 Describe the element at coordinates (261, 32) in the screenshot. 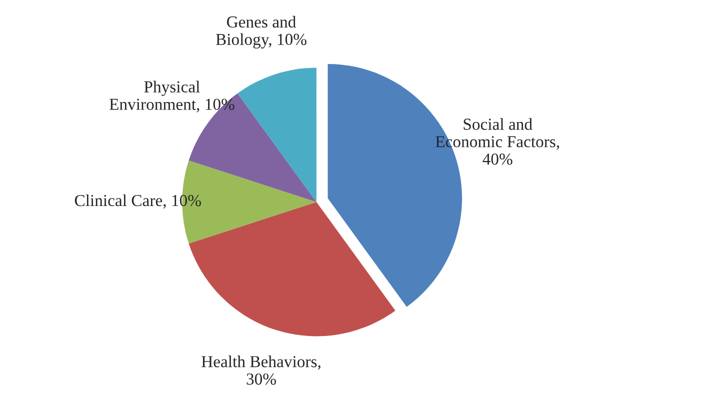

I see `slice-label: Genes and Biology, 10%` at that location.